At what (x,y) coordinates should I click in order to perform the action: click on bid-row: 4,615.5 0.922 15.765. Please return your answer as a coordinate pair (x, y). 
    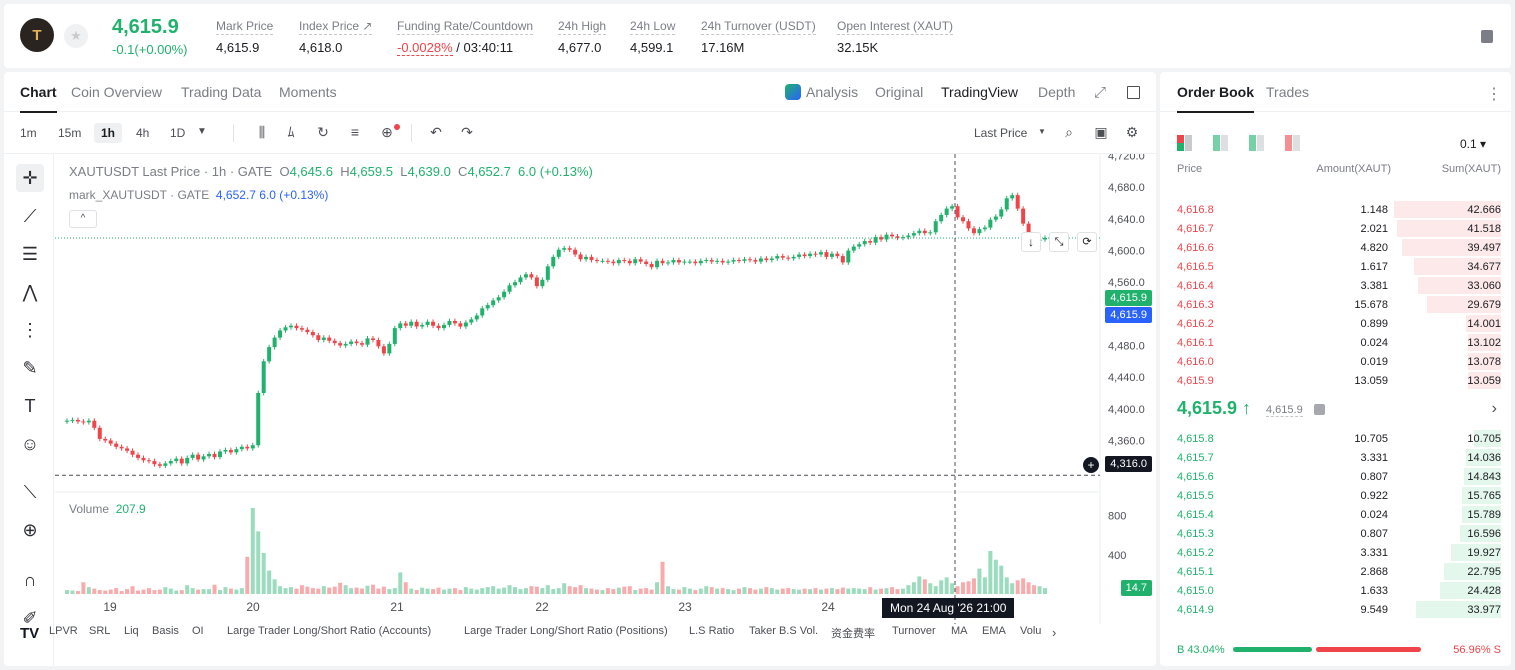
    Looking at the image, I should click on (1335, 495).